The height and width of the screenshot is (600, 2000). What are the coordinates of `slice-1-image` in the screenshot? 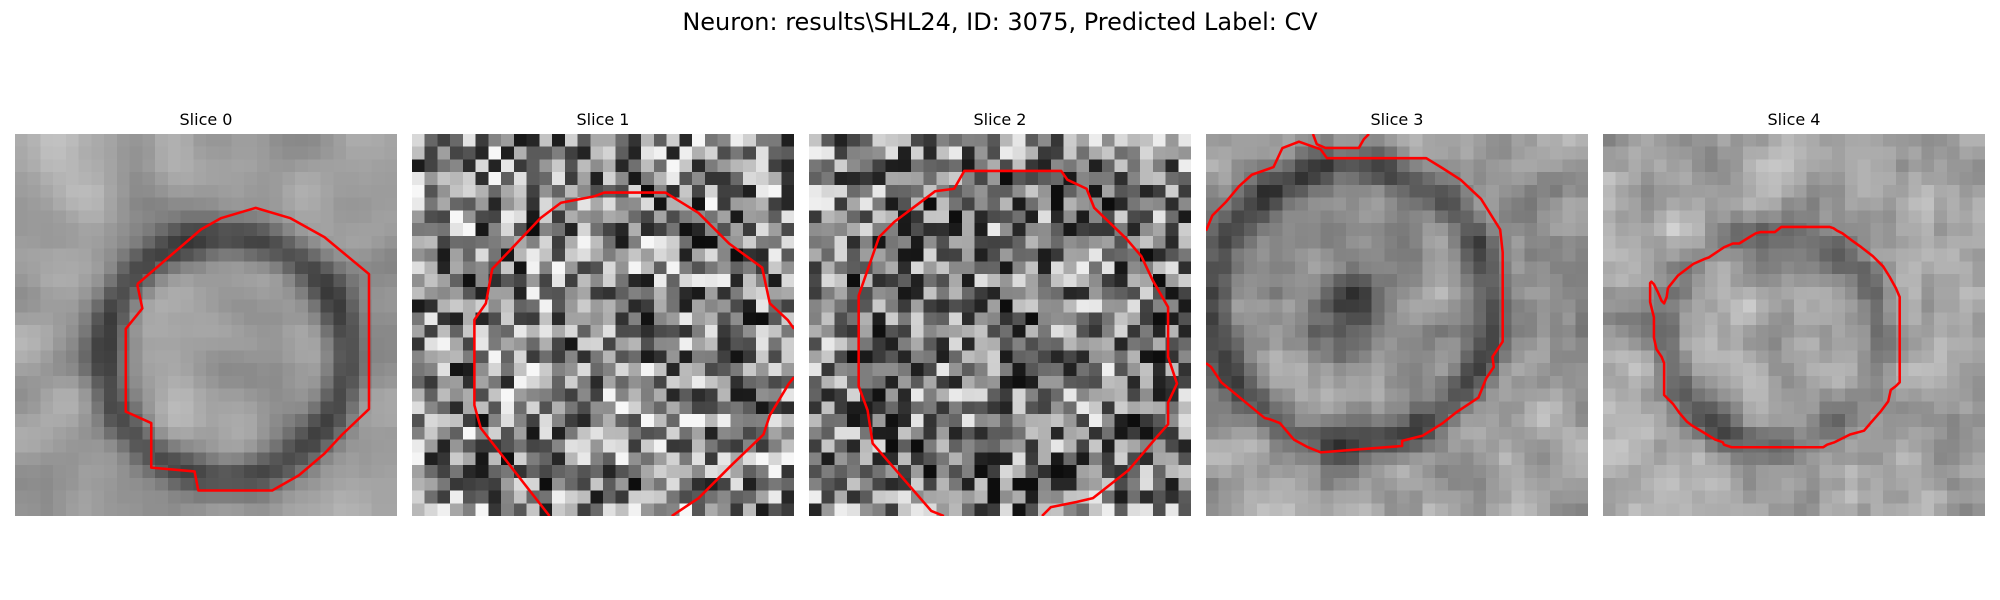 It's located at (603, 325).